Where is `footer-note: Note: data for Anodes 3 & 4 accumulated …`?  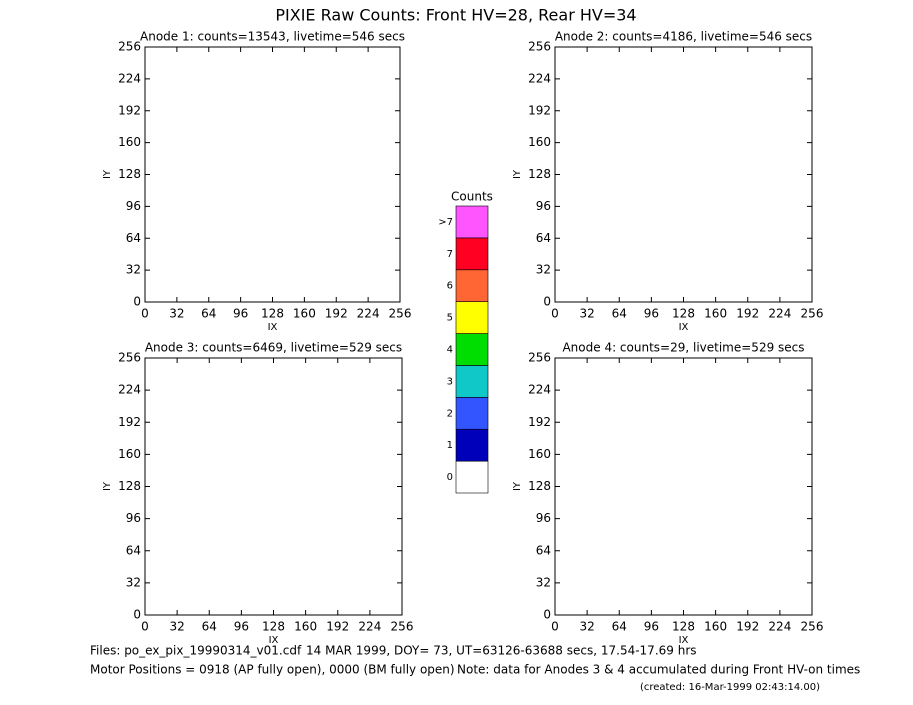
footer-note: Note: data for Anodes 3 & 4 accumulated … is located at coordinates (658, 670).